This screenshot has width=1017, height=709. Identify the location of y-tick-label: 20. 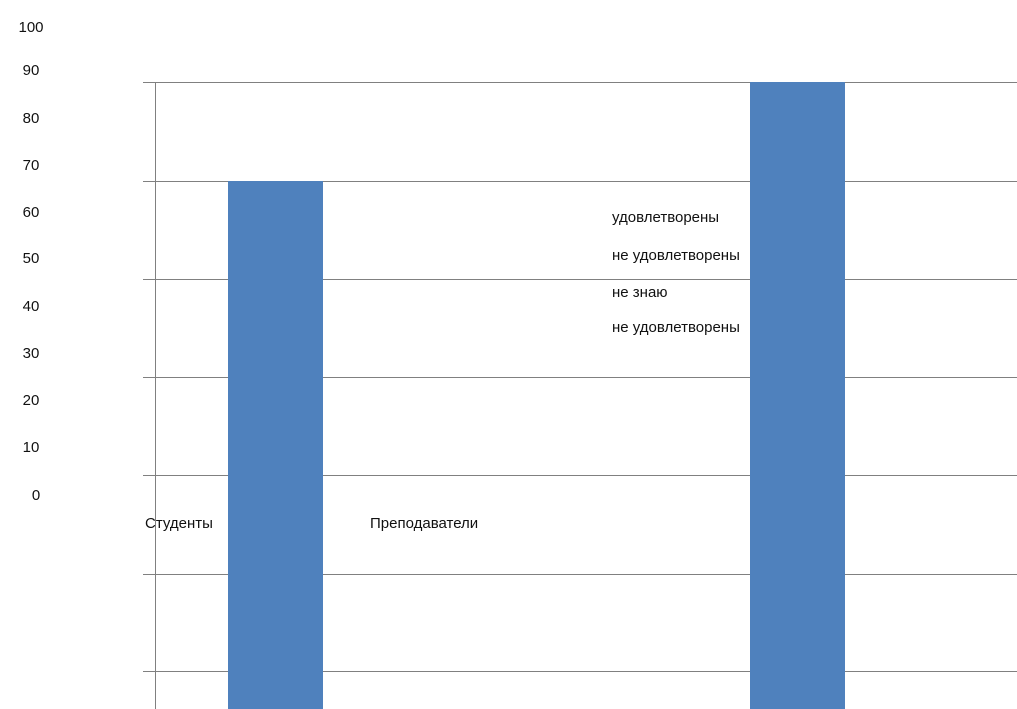
(31, 400).